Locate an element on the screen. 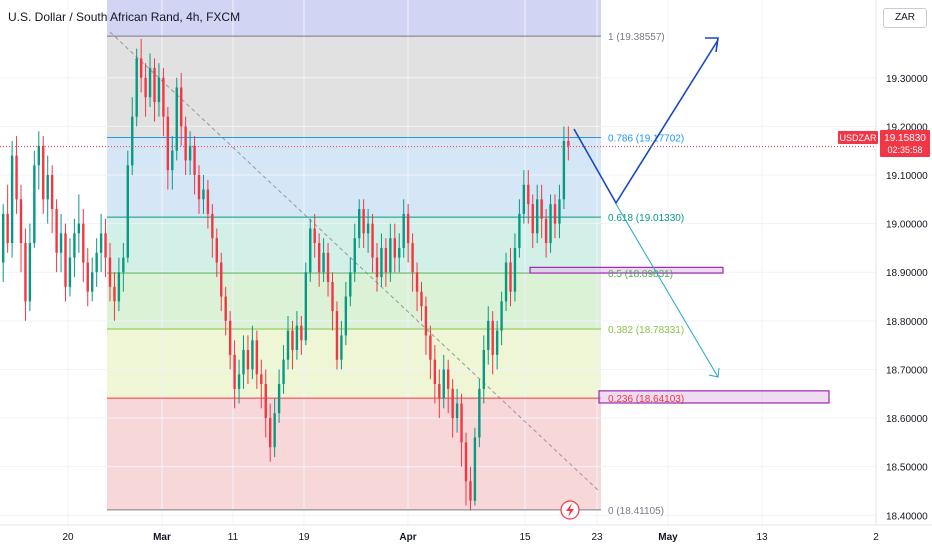 The height and width of the screenshot is (555, 932). fib-band-0.618 is located at coordinates (354, 177).